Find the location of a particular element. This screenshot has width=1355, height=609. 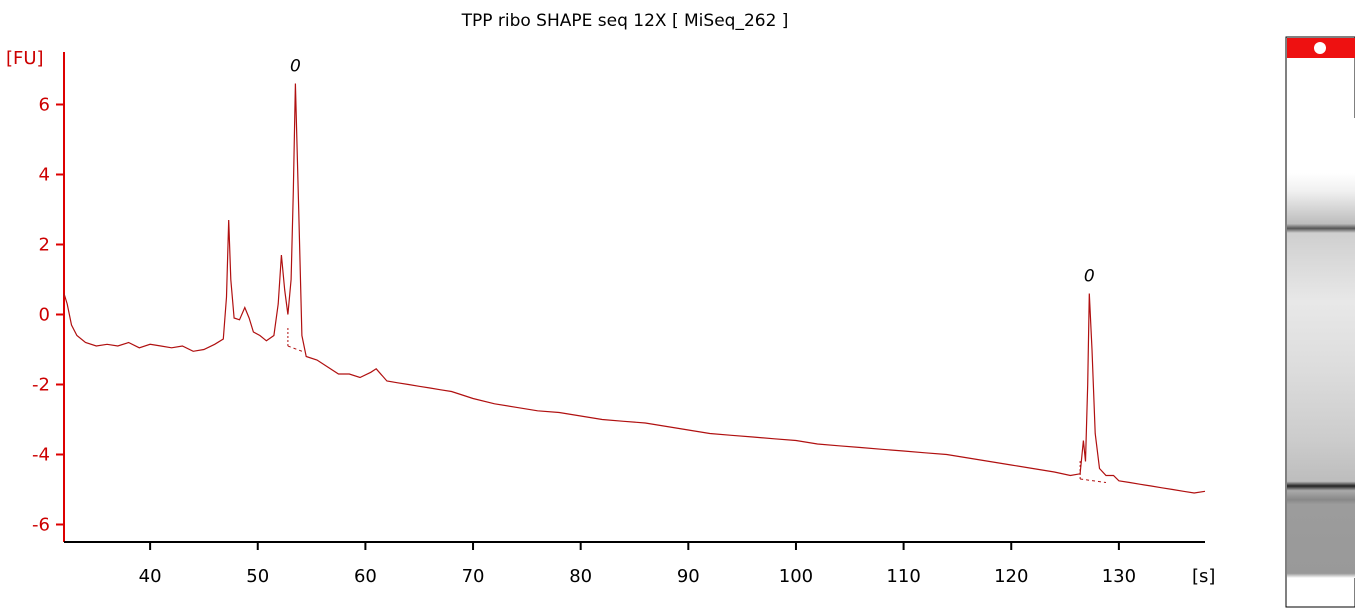

x-tick-label: 120 is located at coordinates (1011, 576).